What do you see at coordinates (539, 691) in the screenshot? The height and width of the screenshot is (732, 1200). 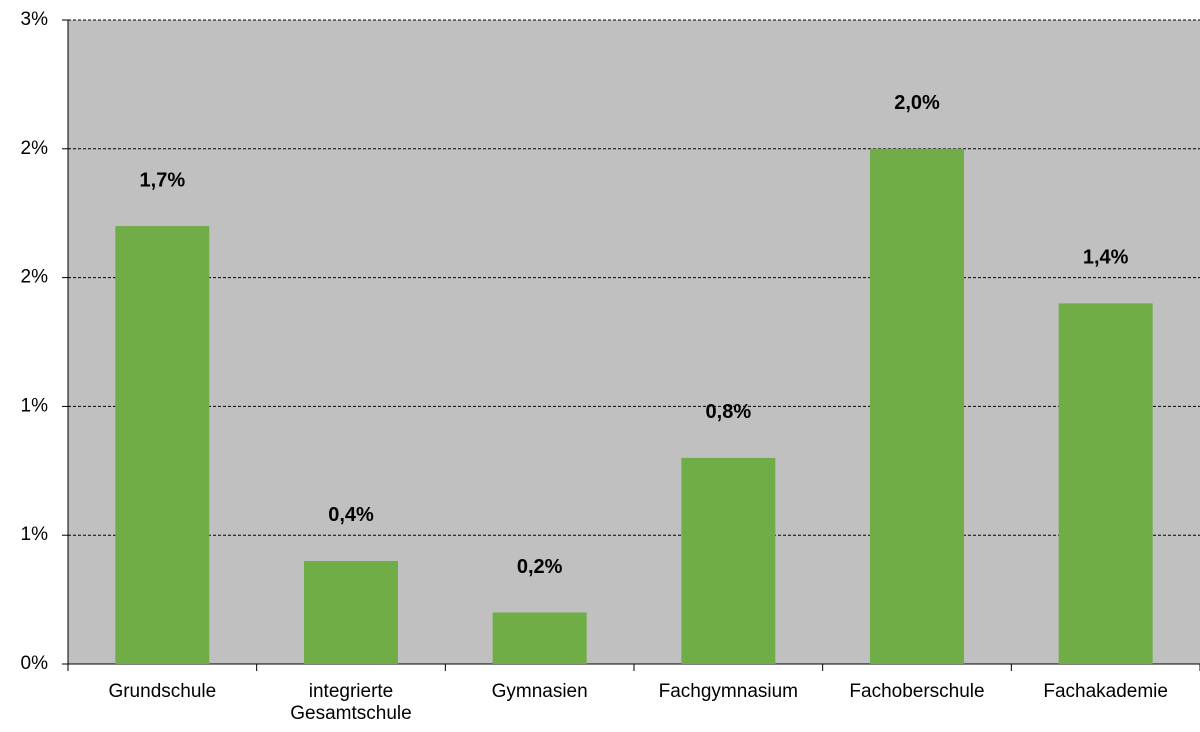 I see `x-tick-label: Gymnasien` at bounding box center [539, 691].